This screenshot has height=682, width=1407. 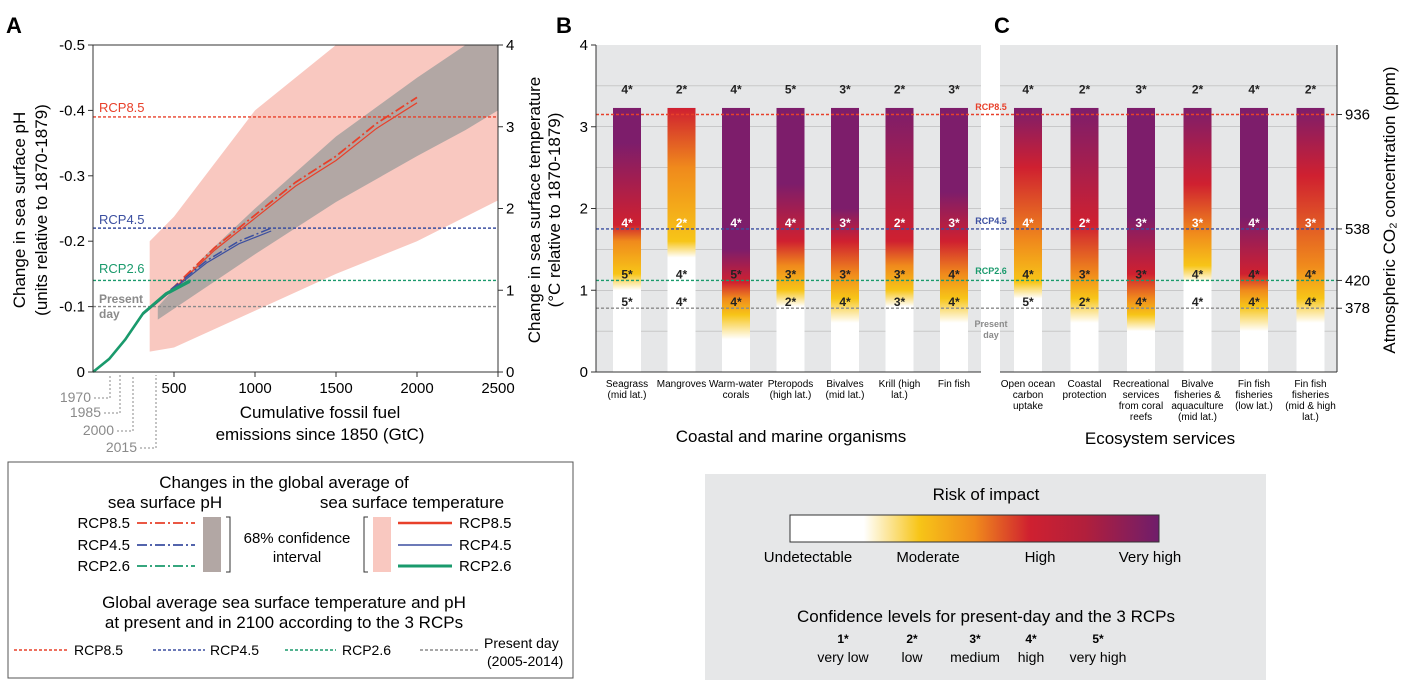 What do you see at coordinates (122, 107) in the screenshot?
I see `pa-rcp85-label: RCP8.5` at bounding box center [122, 107].